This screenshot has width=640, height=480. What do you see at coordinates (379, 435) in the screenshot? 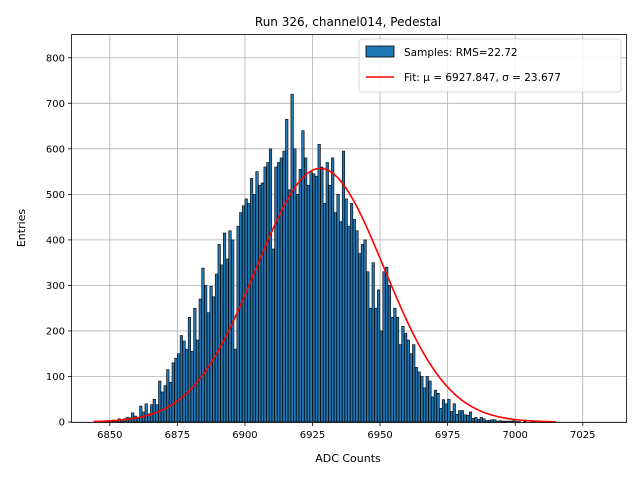
I see `x-tick-label: 6950` at bounding box center [379, 435].